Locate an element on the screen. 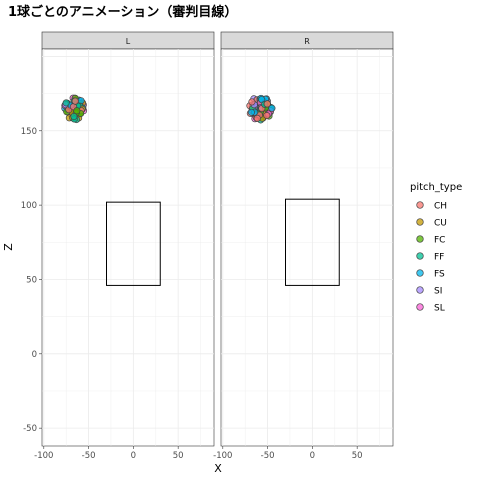 Image resolution: width=480 pixels, height=480 pixels. strike-zone-R is located at coordinates (312, 242).